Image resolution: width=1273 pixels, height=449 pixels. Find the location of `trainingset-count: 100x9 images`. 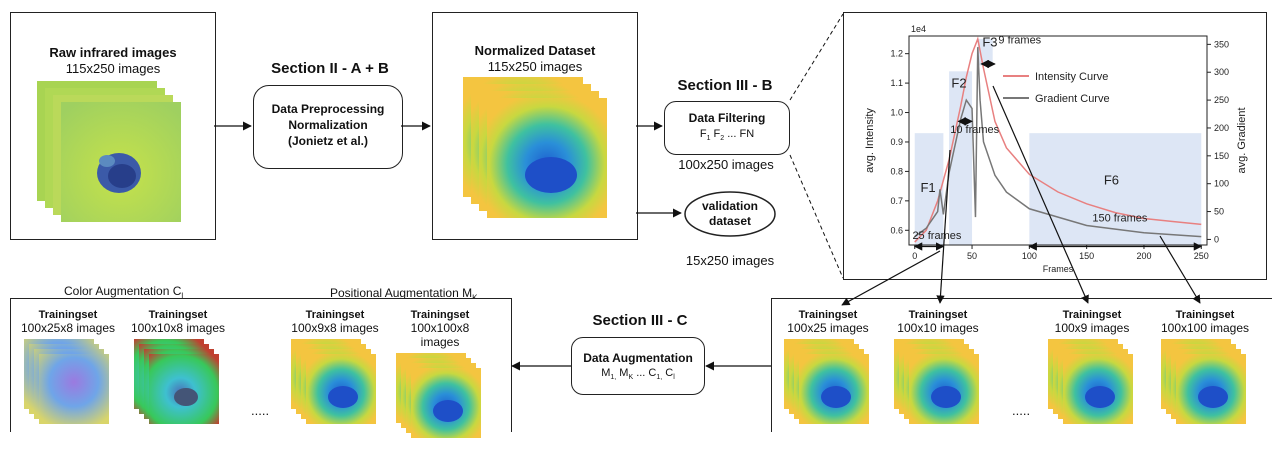

trainingset-count: 100x9 images is located at coordinates (1092, 328).